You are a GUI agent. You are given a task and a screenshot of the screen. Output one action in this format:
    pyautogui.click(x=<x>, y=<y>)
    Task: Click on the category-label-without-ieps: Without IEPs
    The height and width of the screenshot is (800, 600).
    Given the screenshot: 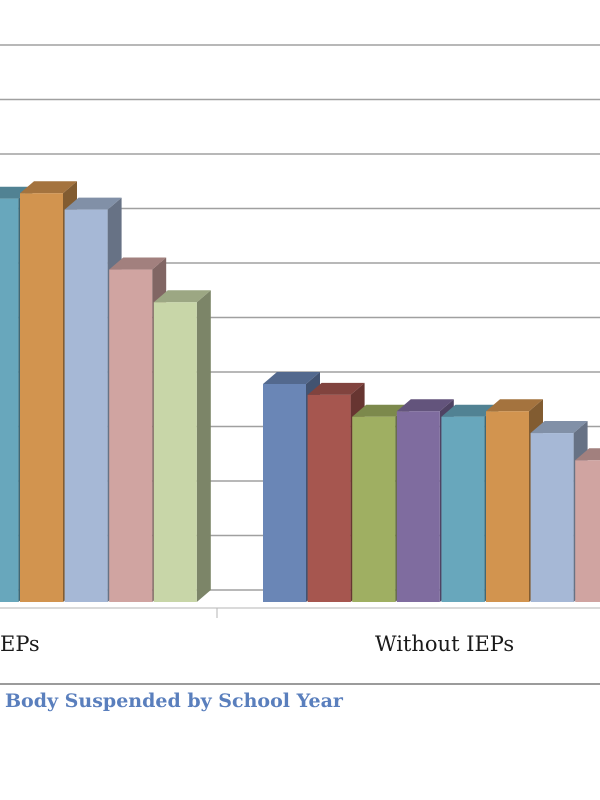 What is the action you would take?
    pyautogui.click(x=445, y=644)
    